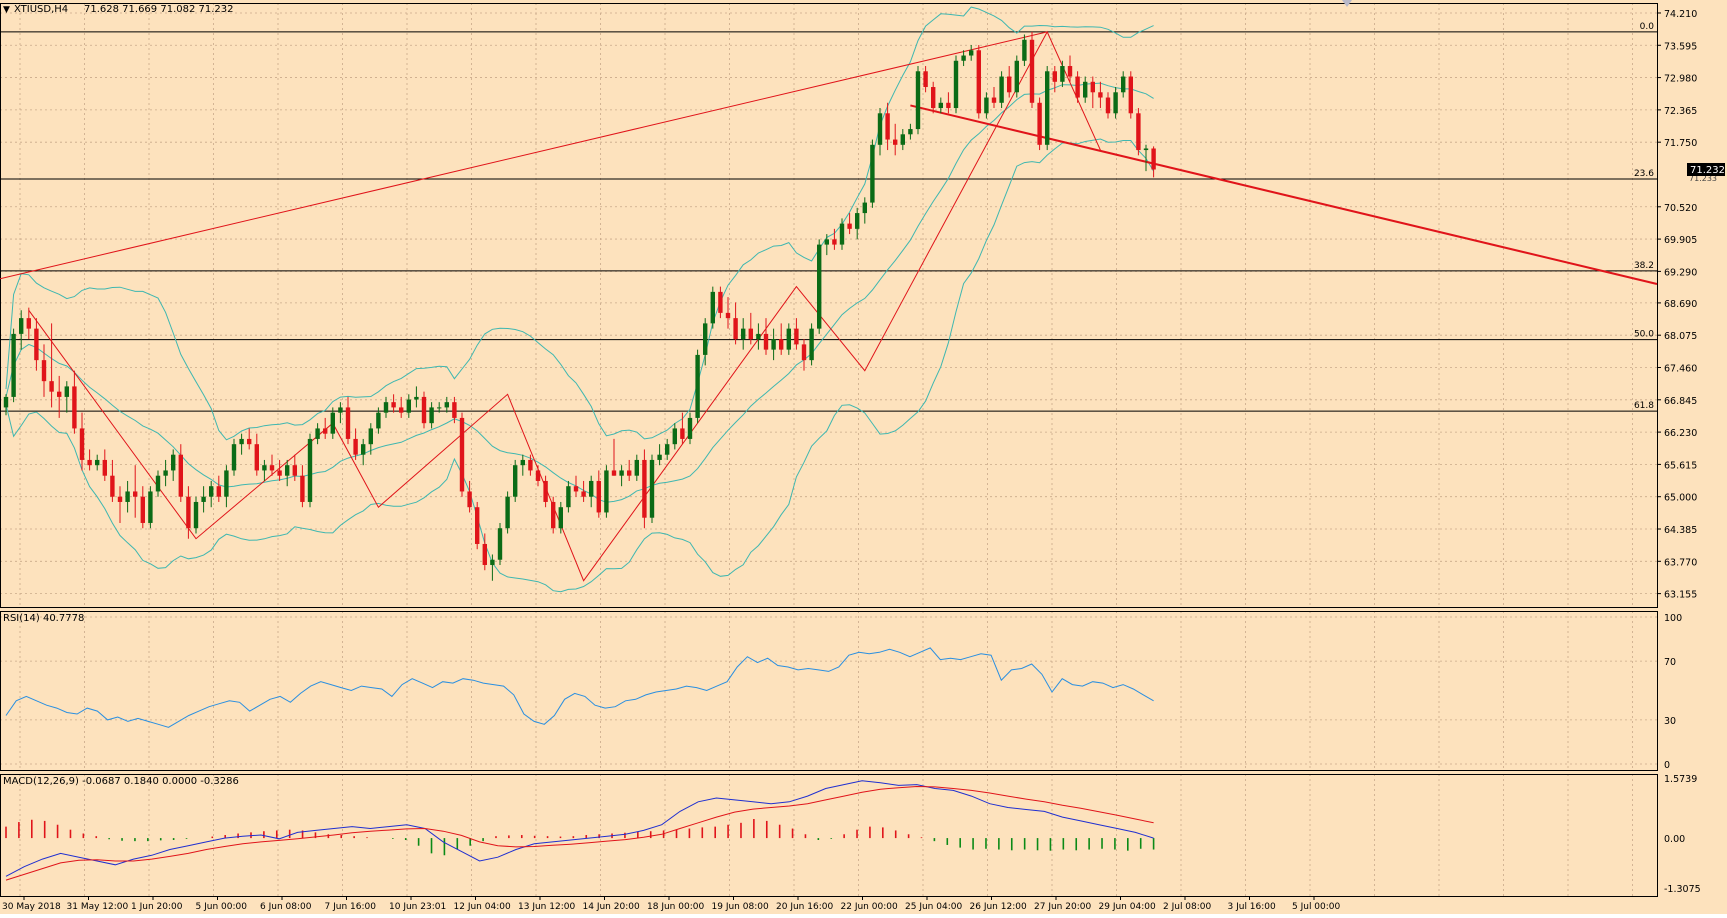 Image resolution: width=1727 pixels, height=918 pixels. I want to click on chart-shift-marker-icon, so click(1347, 3).